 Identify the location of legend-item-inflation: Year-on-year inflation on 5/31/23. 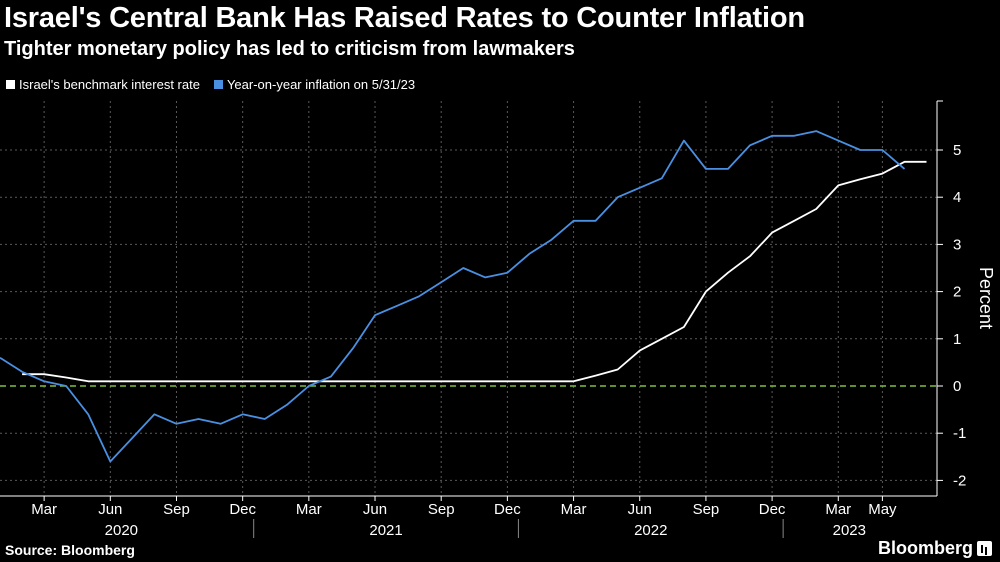
(314, 84).